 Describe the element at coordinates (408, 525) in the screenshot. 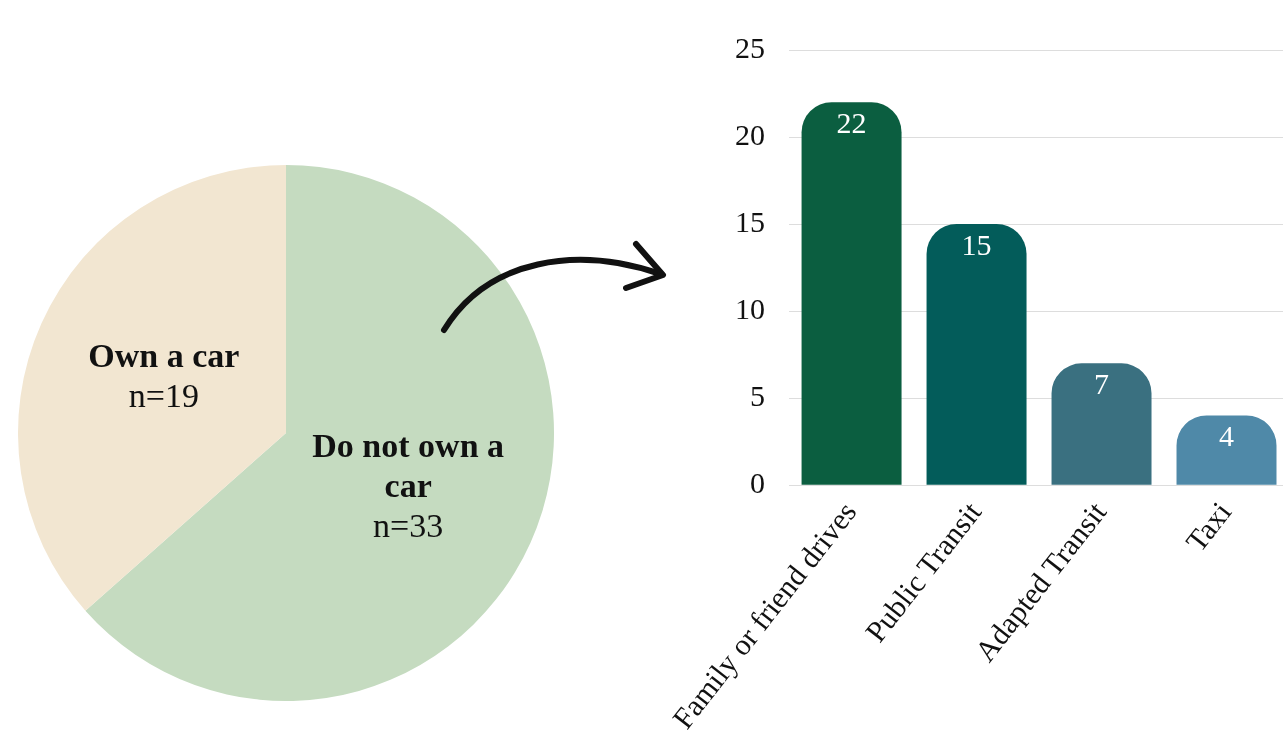

I see `data-label: n=33` at that location.